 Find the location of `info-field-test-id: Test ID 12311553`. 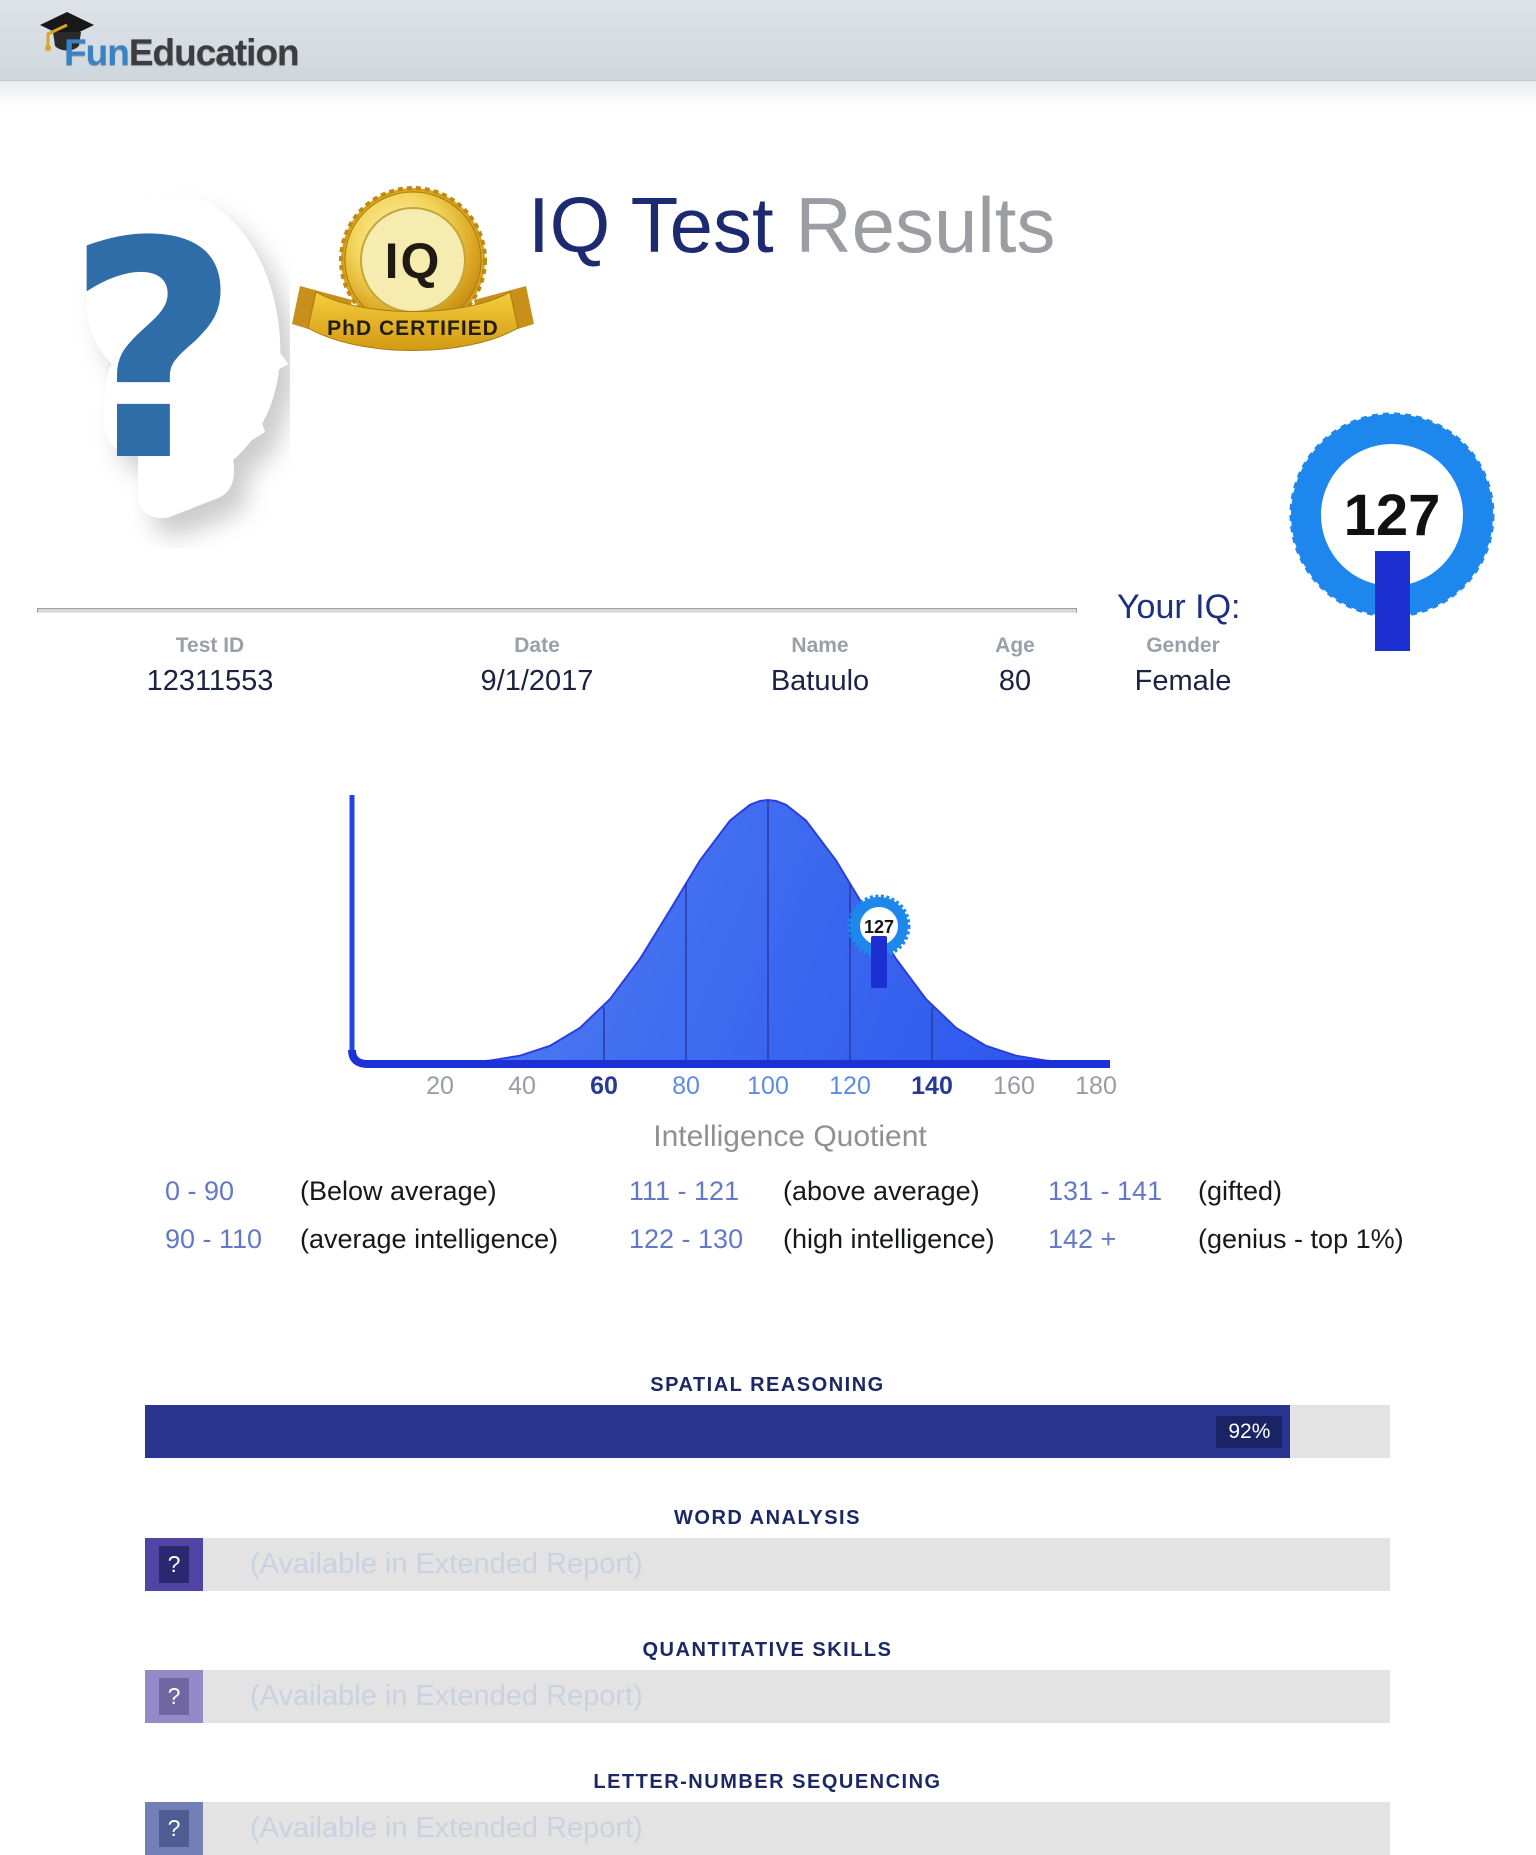

info-field-test-id: Test ID 12311553 is located at coordinates (210, 666).